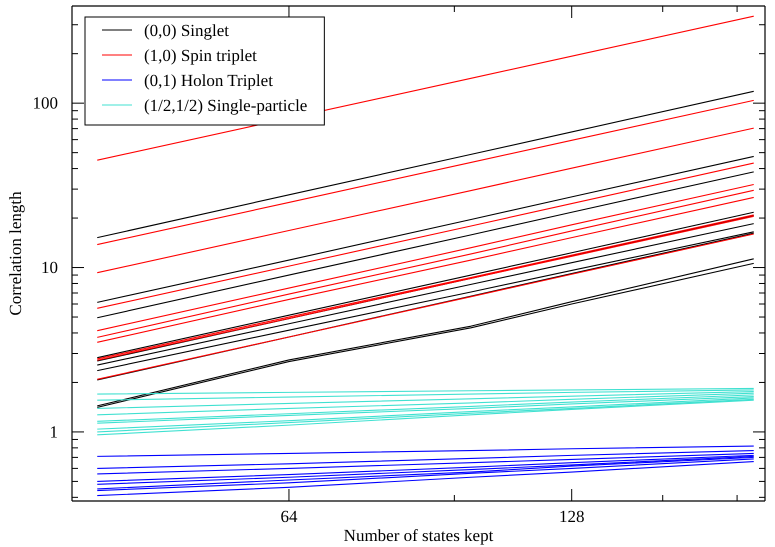  Describe the element at coordinates (54, 432) in the screenshot. I see `y-tick-label: 1` at that location.